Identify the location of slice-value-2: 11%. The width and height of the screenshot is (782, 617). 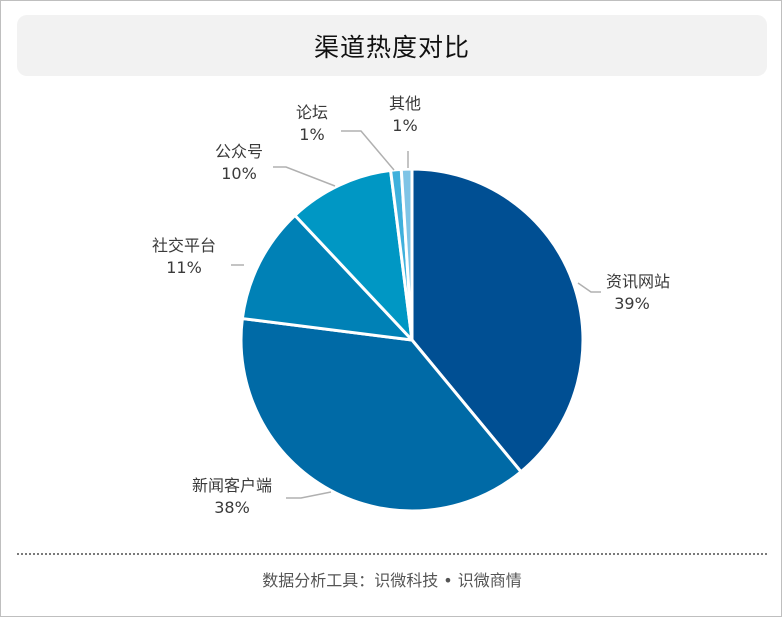
(184, 267).